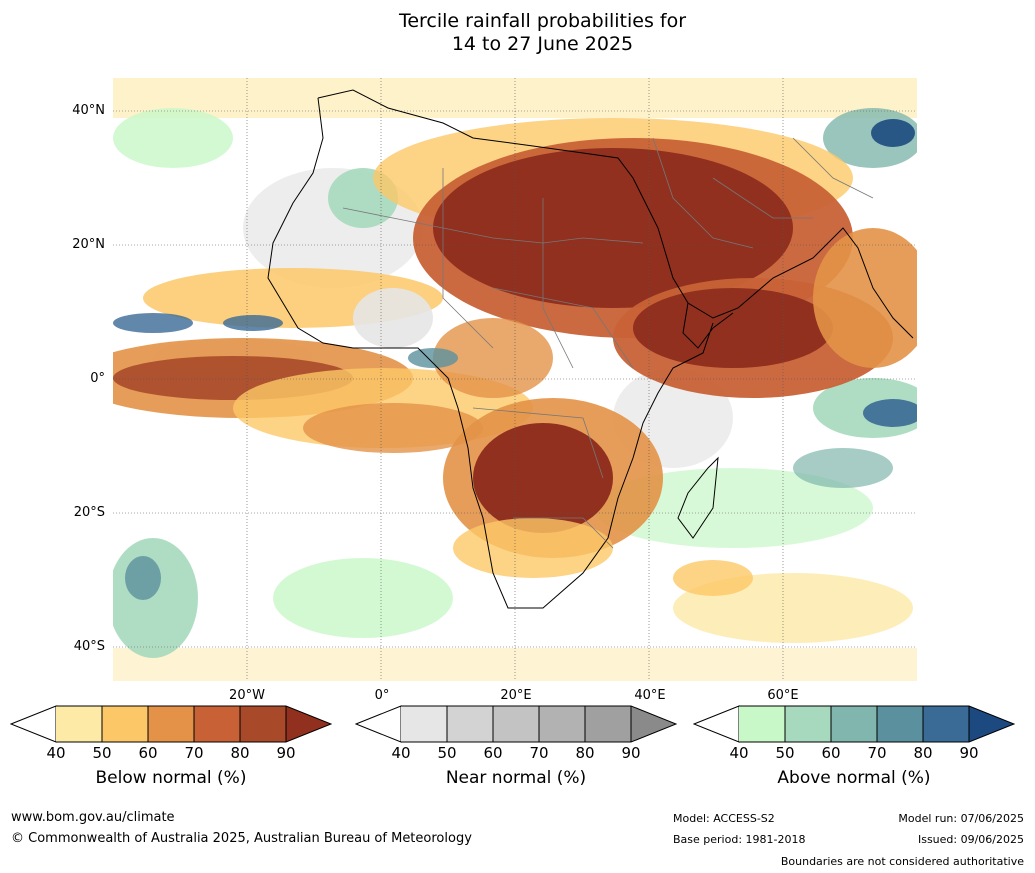 Image resolution: width=1035 pixels, height=873 pixels. What do you see at coordinates (97, 378) in the screenshot?
I see `lat-label-0: 0°` at bounding box center [97, 378].